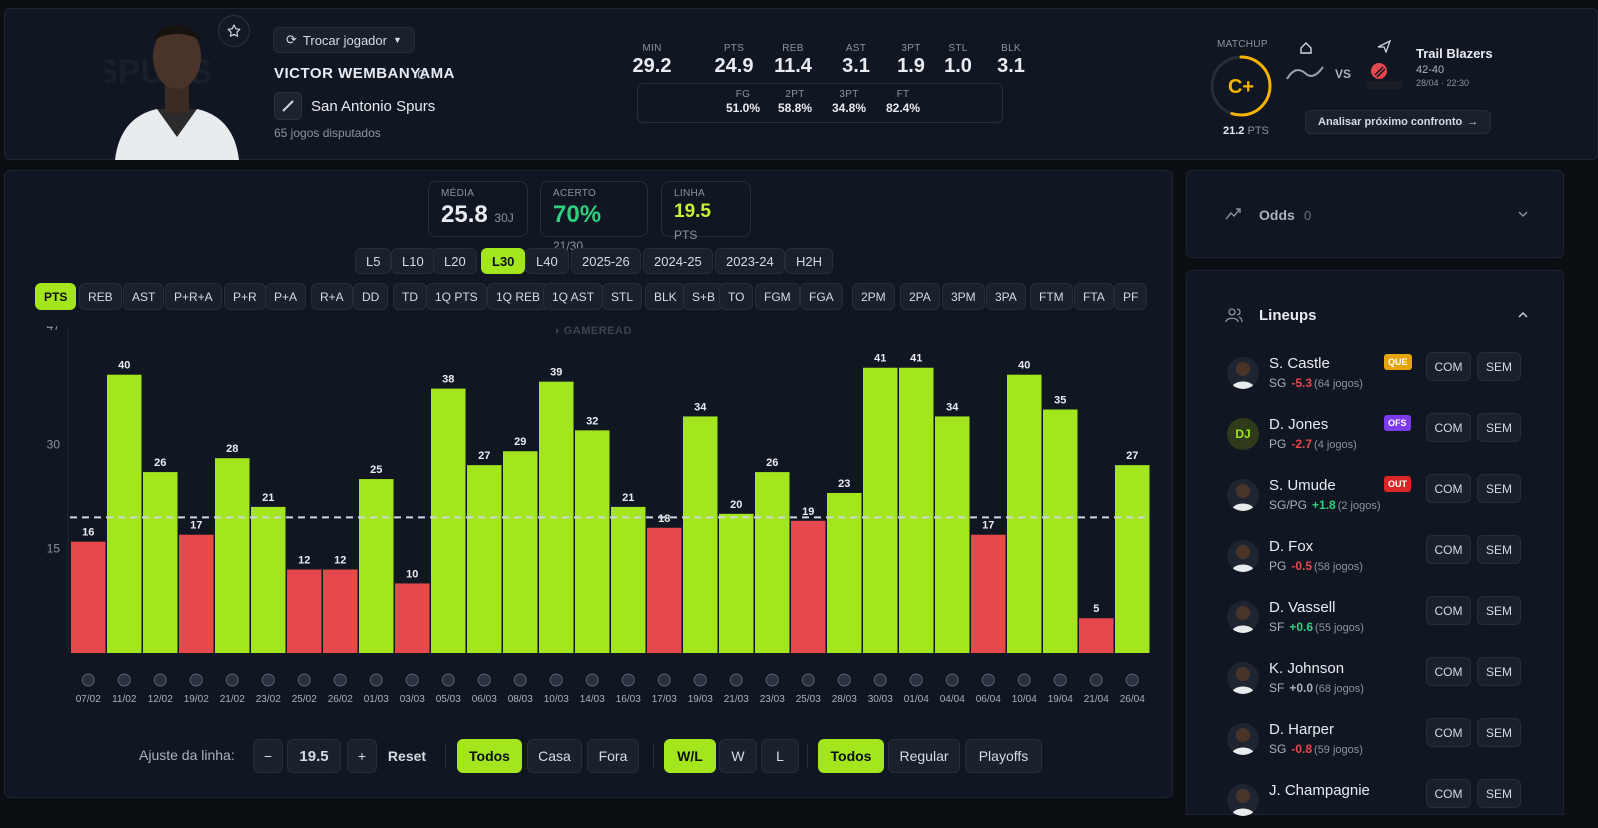 This screenshot has width=1598, height=828. What do you see at coordinates (547, 261) in the screenshot?
I see `range-l40: L40` at bounding box center [547, 261].